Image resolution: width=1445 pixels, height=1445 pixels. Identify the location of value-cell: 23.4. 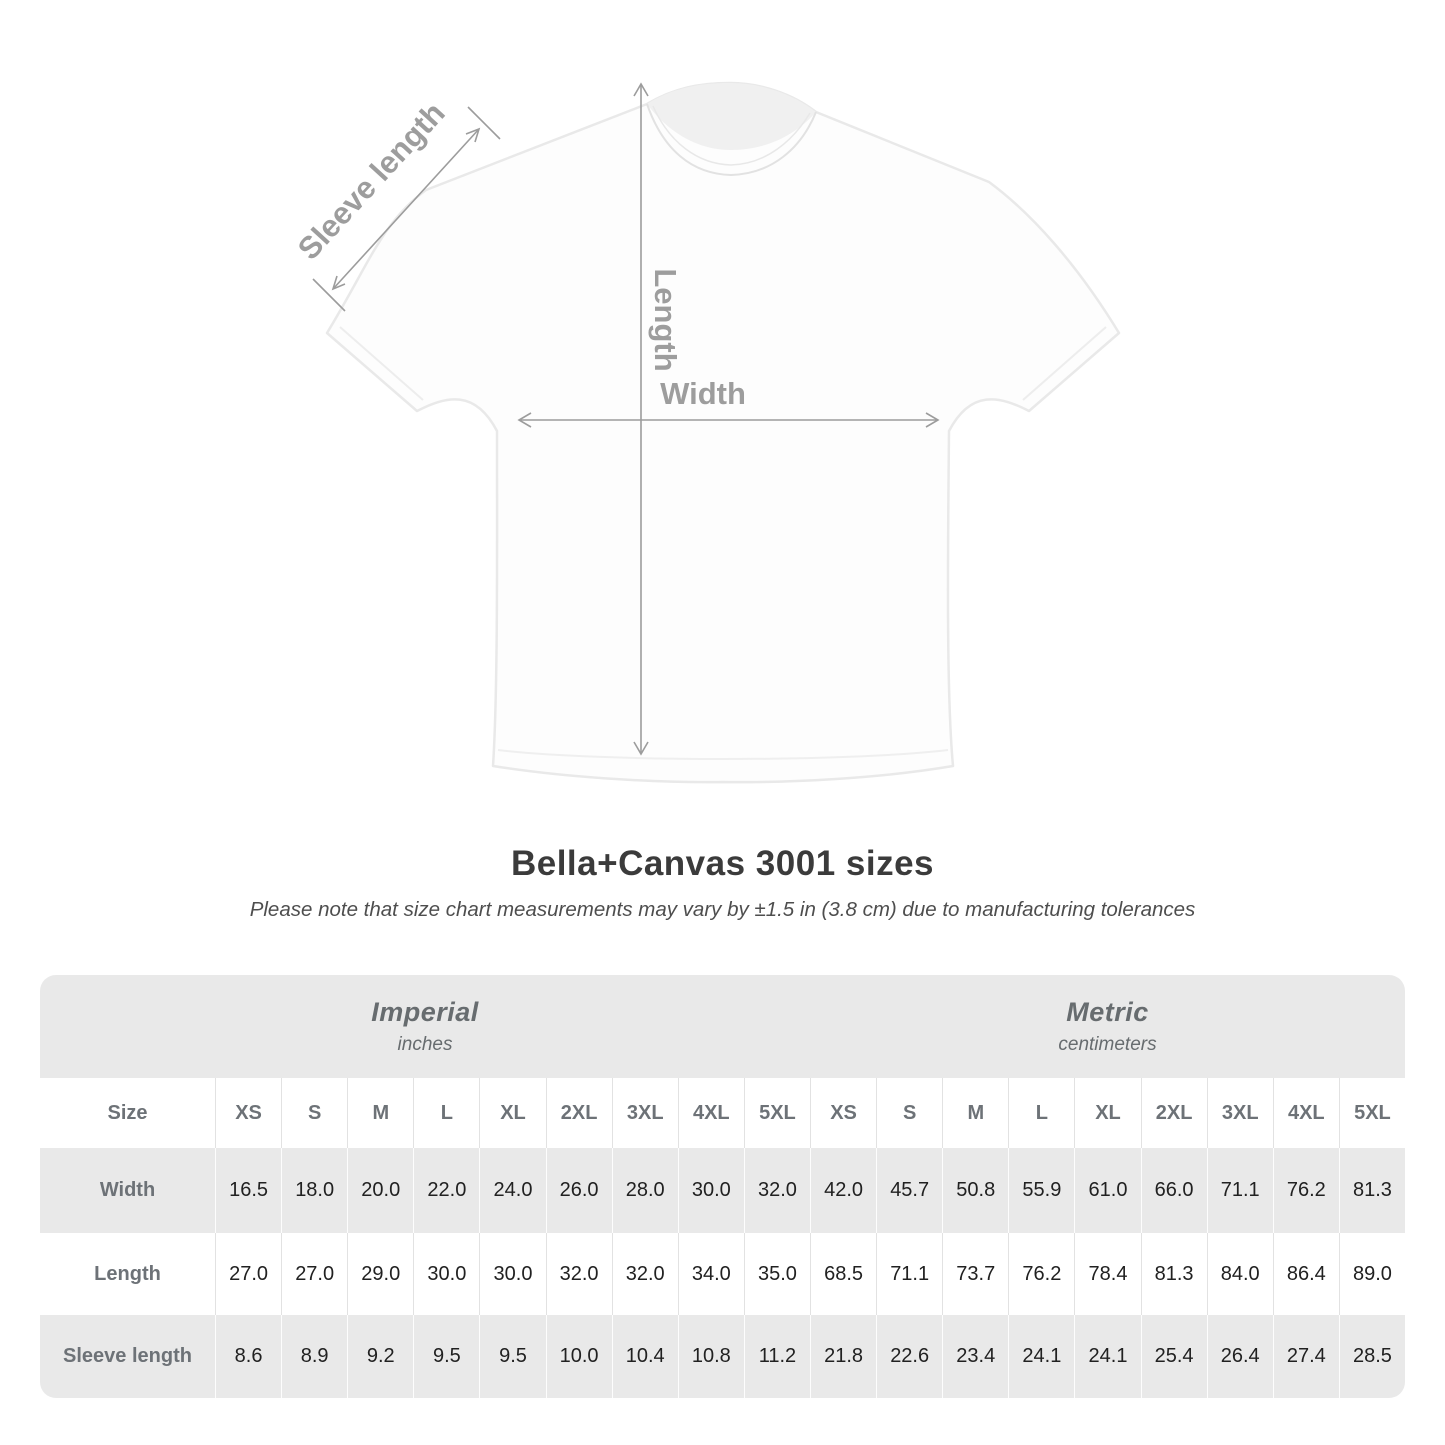
(975, 1356).